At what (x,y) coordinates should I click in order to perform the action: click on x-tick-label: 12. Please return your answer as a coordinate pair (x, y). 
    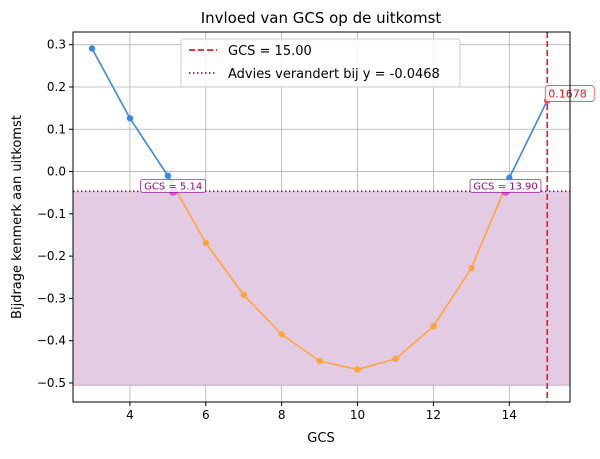
    Looking at the image, I should click on (433, 415).